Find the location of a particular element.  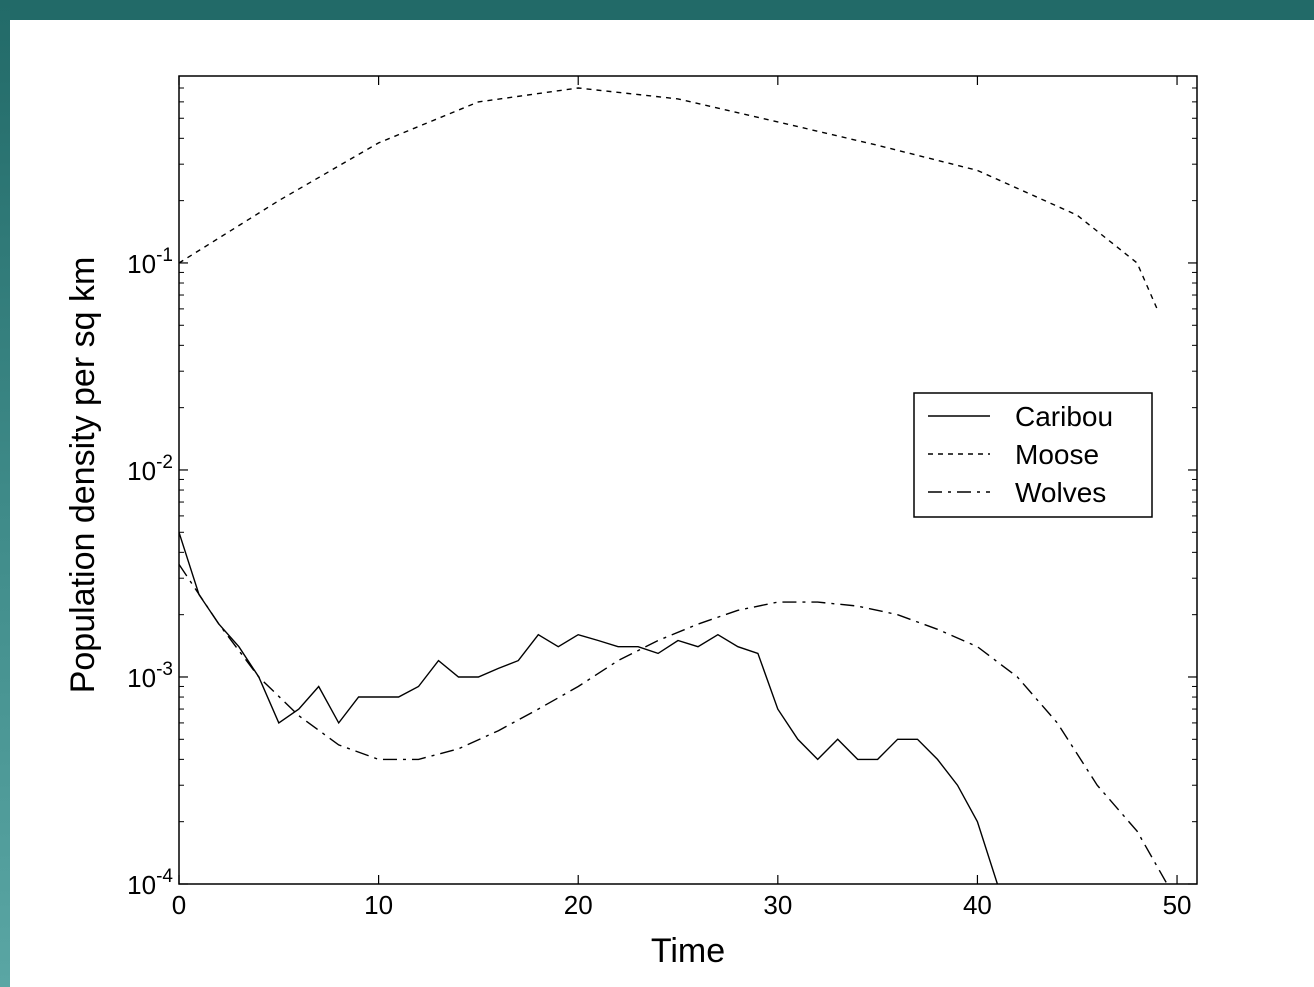

y-tick-label: 10⁻² is located at coordinates (150, 469).